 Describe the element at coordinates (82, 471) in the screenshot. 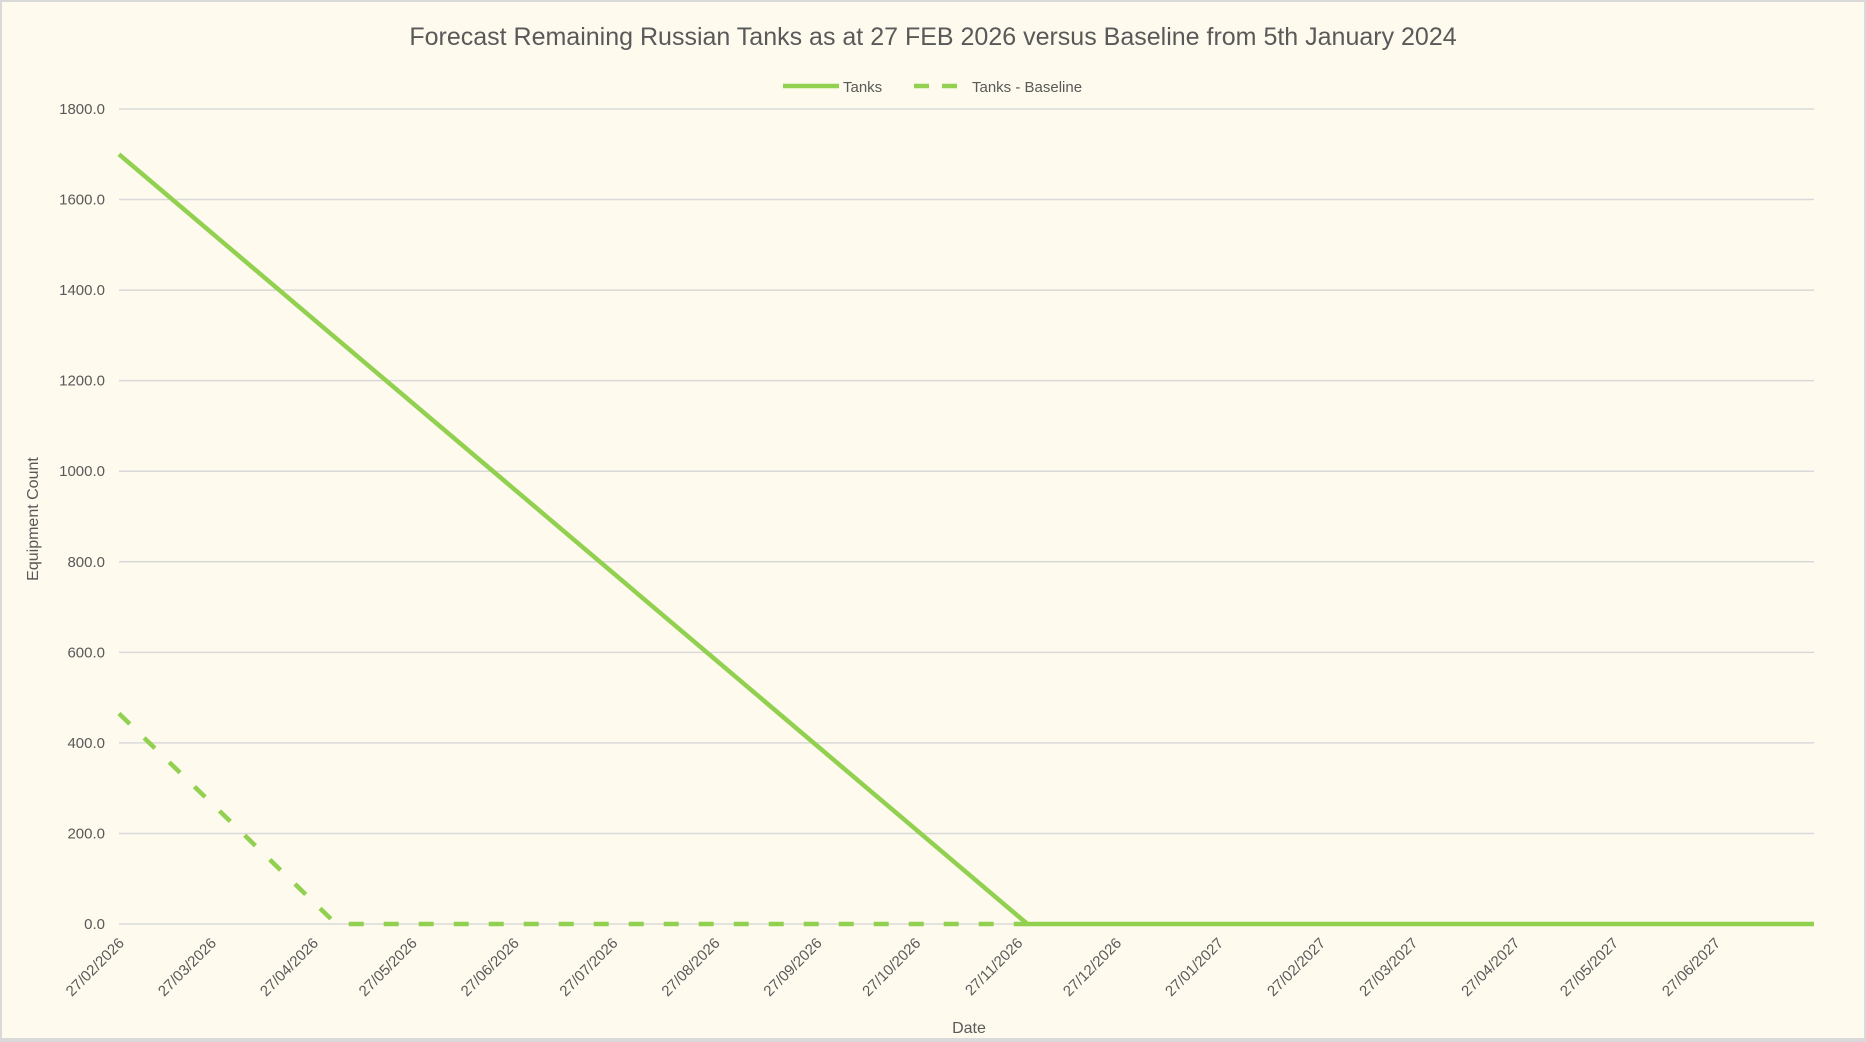

I see `y-tick-label: 1000.0` at that location.